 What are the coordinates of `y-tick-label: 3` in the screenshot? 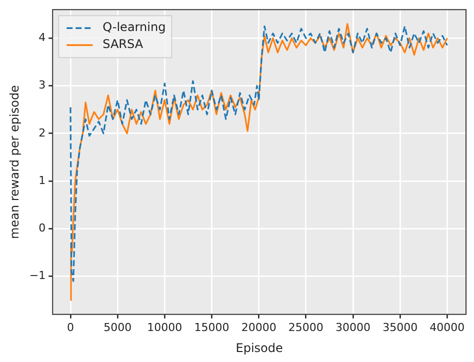 It's located at (42, 85).